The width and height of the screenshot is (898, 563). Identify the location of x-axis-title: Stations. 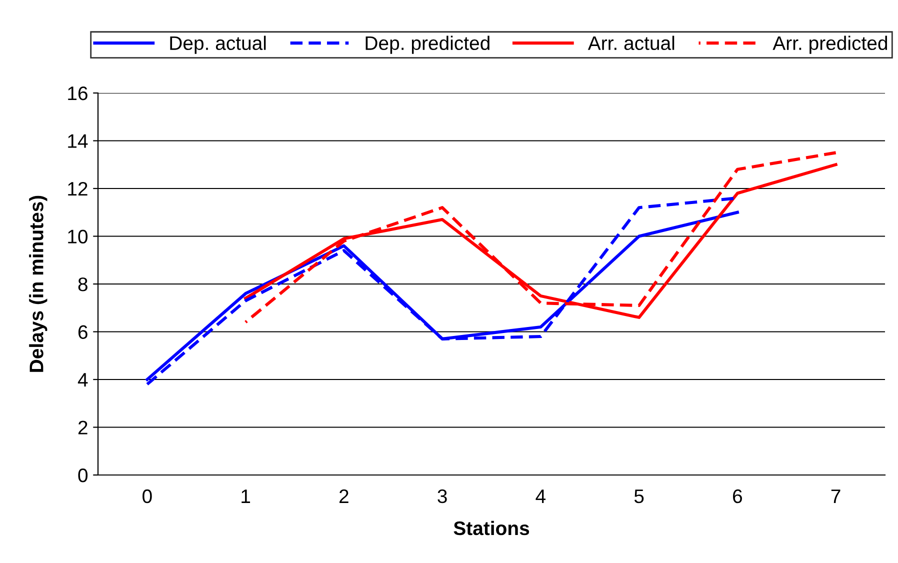
(492, 528).